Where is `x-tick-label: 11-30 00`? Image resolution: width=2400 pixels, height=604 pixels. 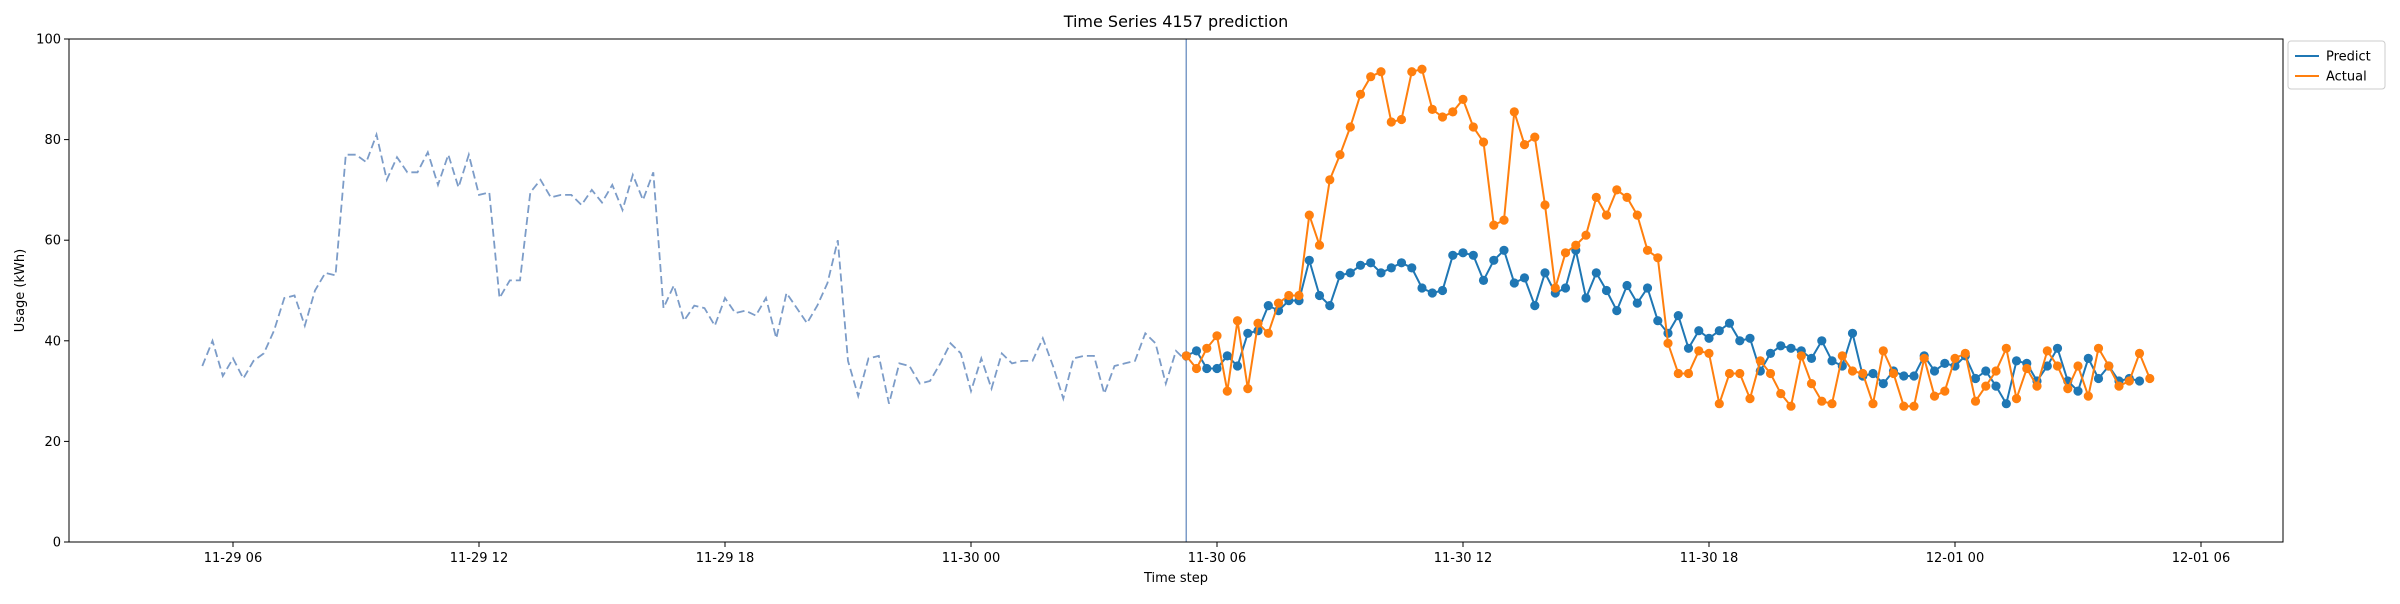 x-tick-label: 11-30 00 is located at coordinates (971, 558).